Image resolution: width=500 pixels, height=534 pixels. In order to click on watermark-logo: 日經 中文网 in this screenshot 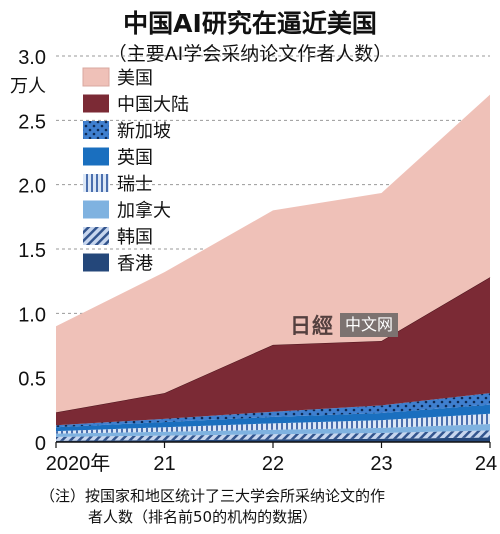, I will do `click(344, 325)`.